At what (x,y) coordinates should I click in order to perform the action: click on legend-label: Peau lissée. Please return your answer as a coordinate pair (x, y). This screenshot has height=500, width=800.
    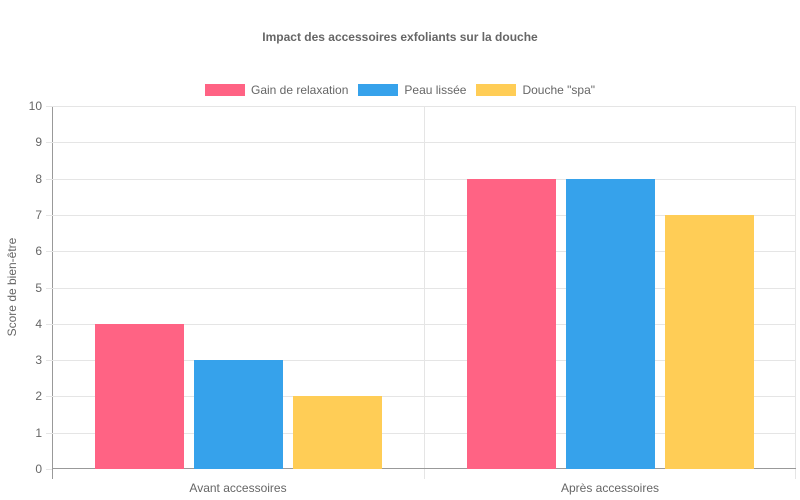
    Looking at the image, I should click on (435, 90).